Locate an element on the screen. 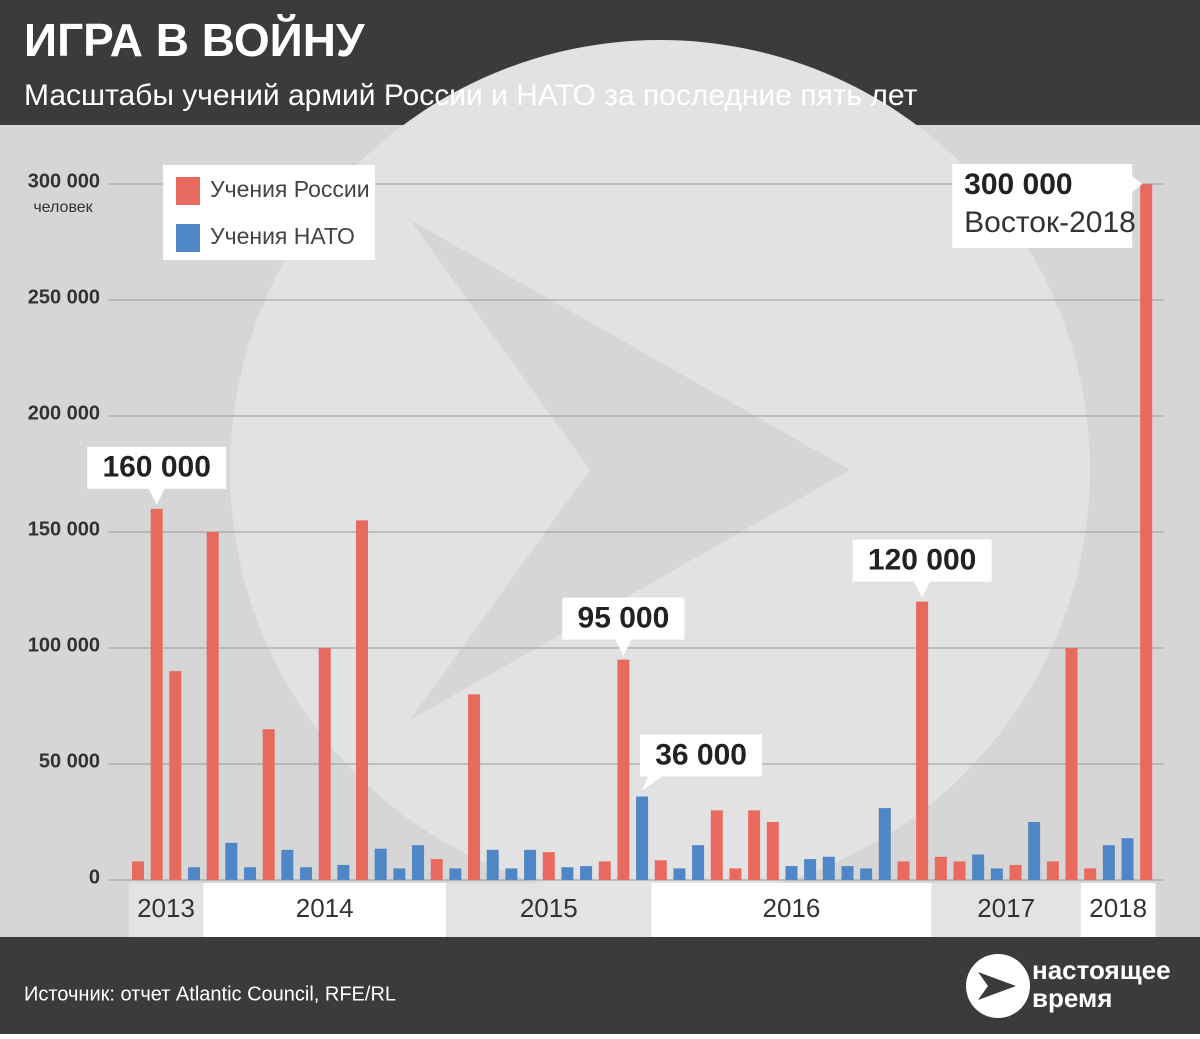  logo-text: время is located at coordinates (1072, 998).